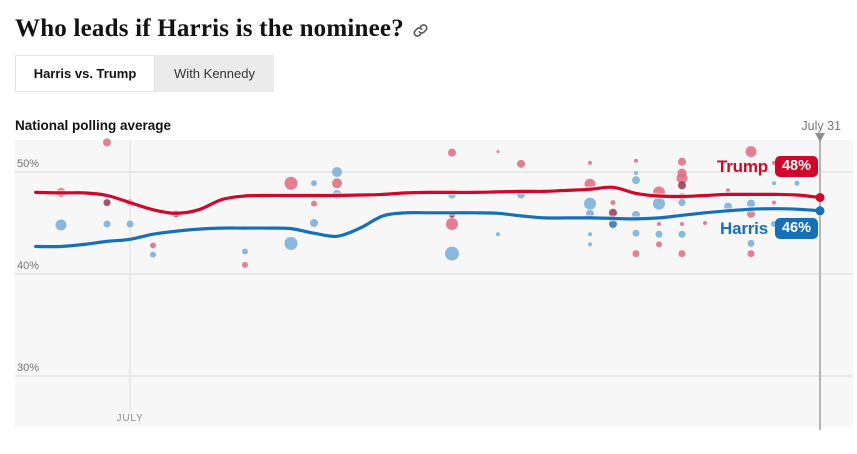 The width and height of the screenshot is (857, 454). I want to click on harris-value-badge: 46%, so click(796, 228).